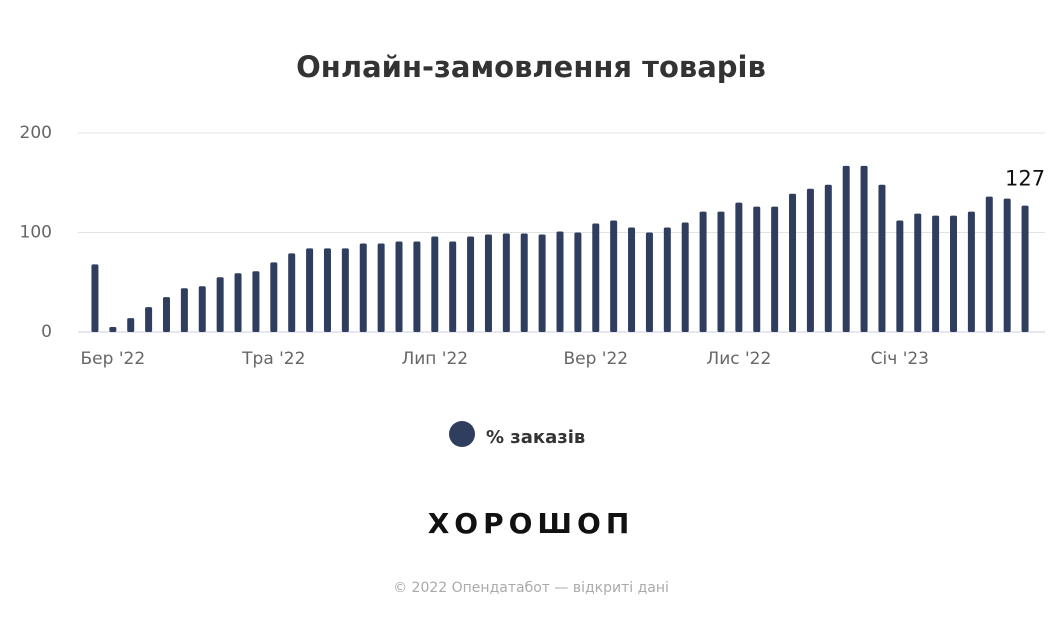 The image size is (1063, 620). I want to click on y-tick-label: 0, so click(46, 332).